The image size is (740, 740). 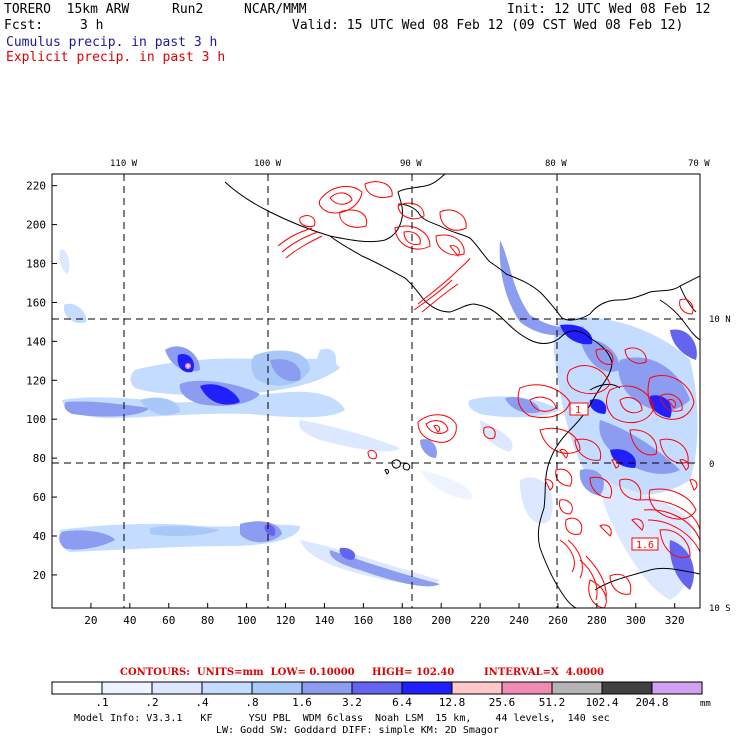 I want to click on y-tick-label: 80, so click(x=39, y=458).